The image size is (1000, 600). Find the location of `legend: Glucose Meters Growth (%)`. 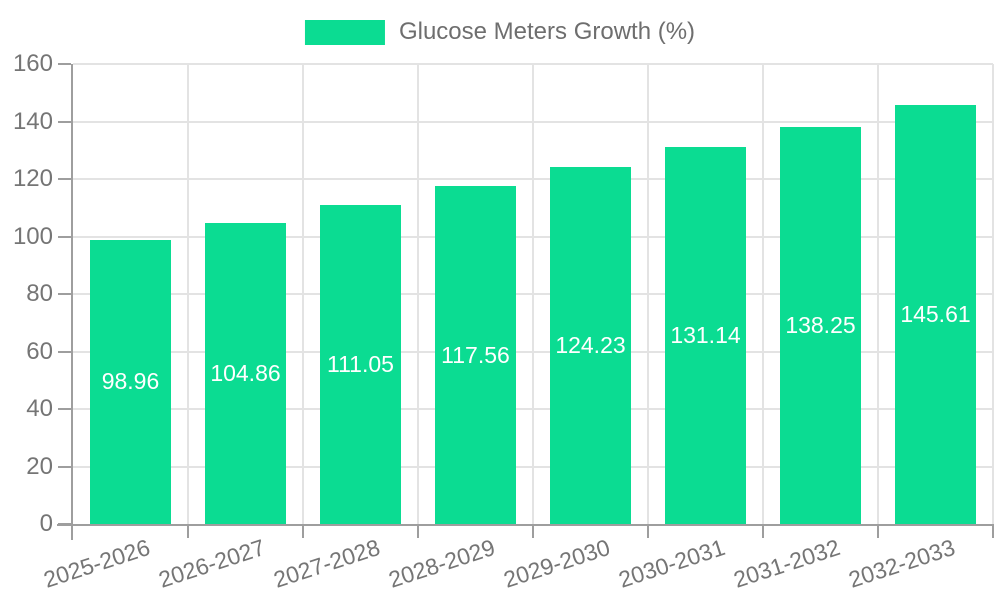

legend: Glucose Meters Growth (%) is located at coordinates (500, 32).